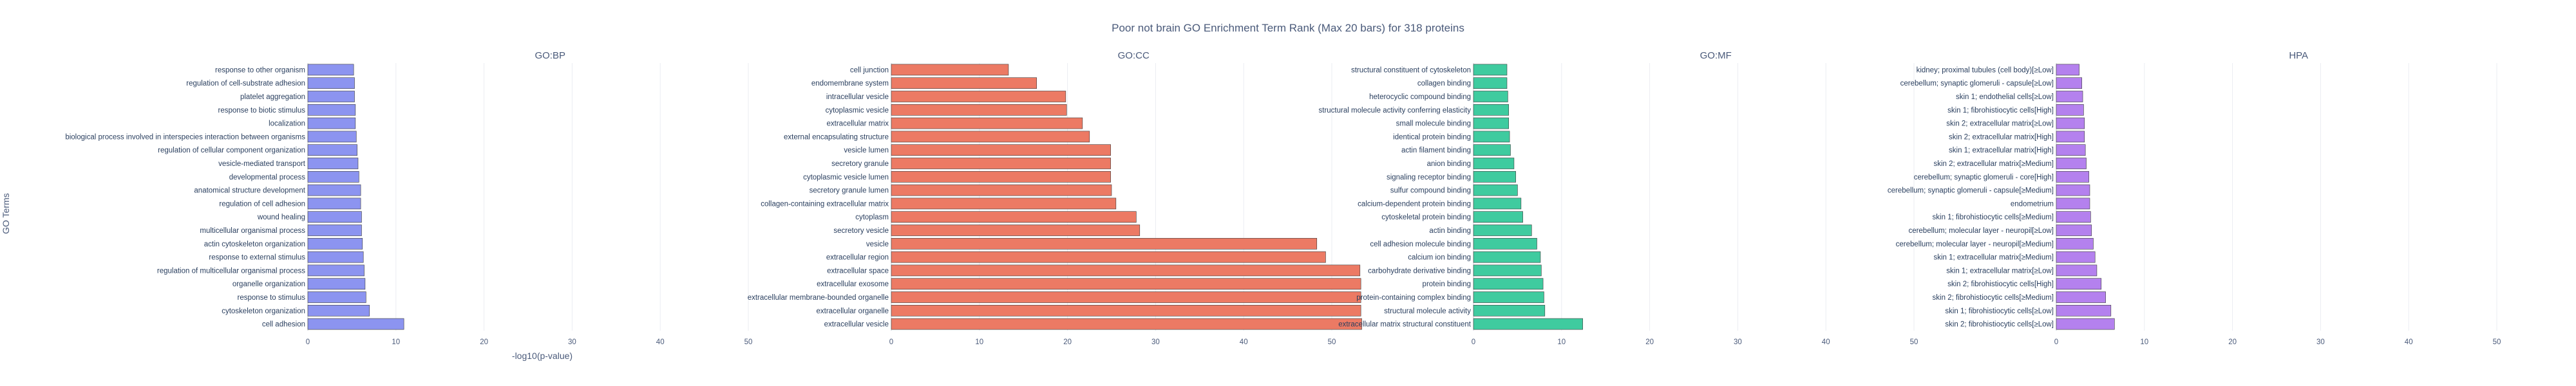 Image resolution: width=2576 pixels, height=386 pixels. What do you see at coordinates (2000, 124) in the screenshot?
I see `y-tick-label: skin 2; extracellular matrix[≥Low]` at bounding box center [2000, 124].